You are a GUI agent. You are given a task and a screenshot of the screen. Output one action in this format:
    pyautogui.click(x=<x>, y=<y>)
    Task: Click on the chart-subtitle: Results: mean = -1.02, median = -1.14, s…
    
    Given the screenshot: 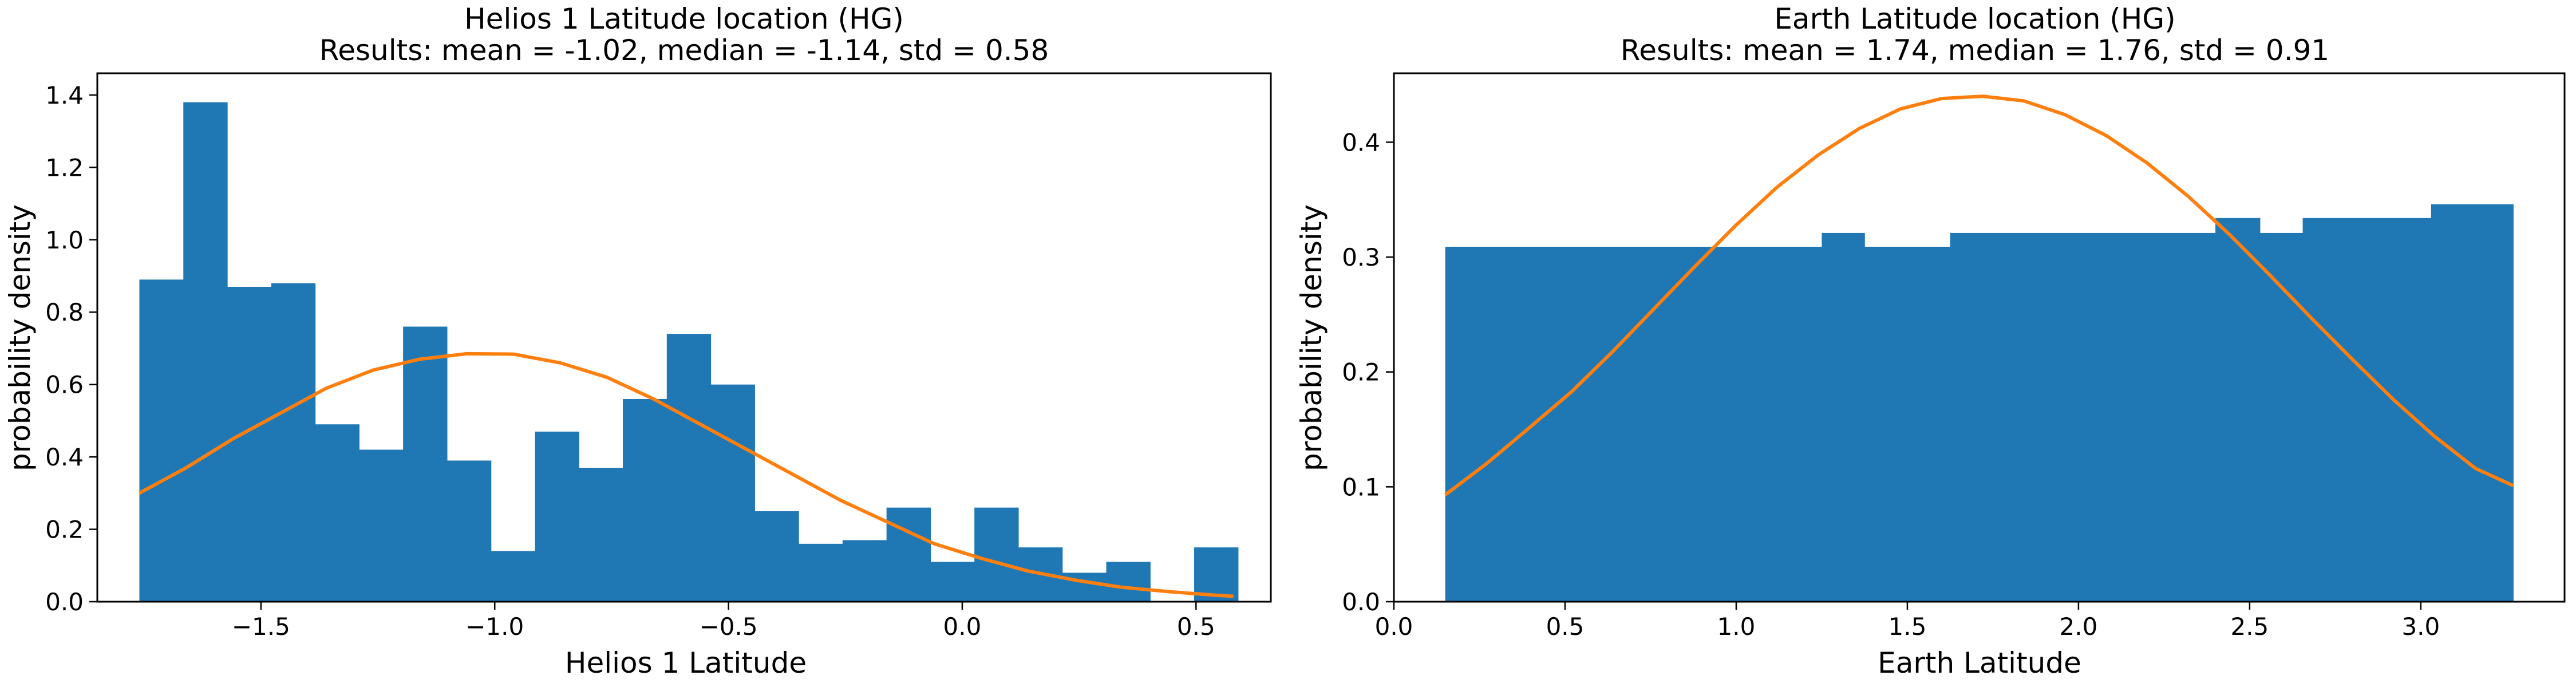 What is the action you would take?
    pyautogui.click(x=684, y=51)
    